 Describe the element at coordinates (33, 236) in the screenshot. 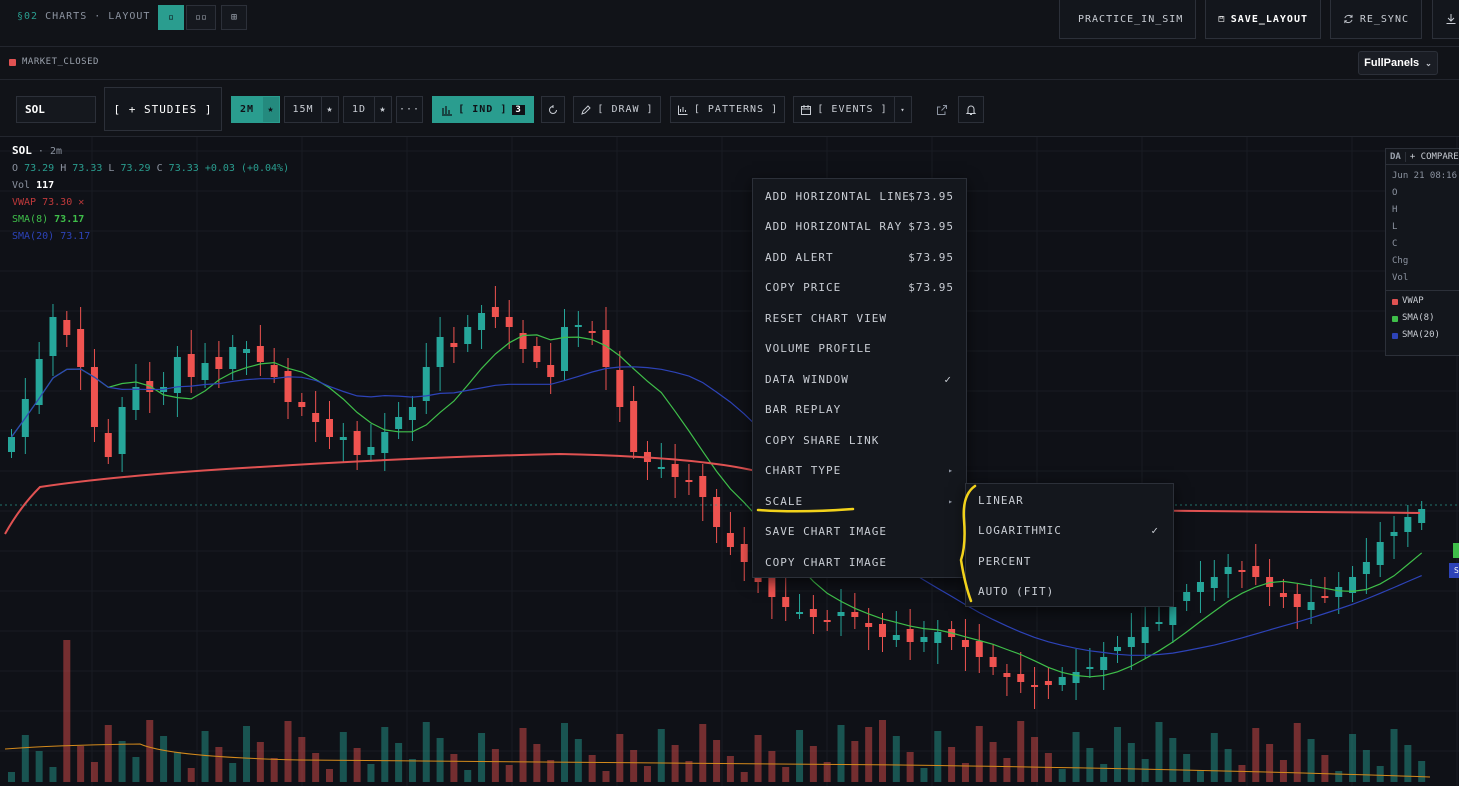

I see `legend-sma20-label: SMA(20)` at that location.